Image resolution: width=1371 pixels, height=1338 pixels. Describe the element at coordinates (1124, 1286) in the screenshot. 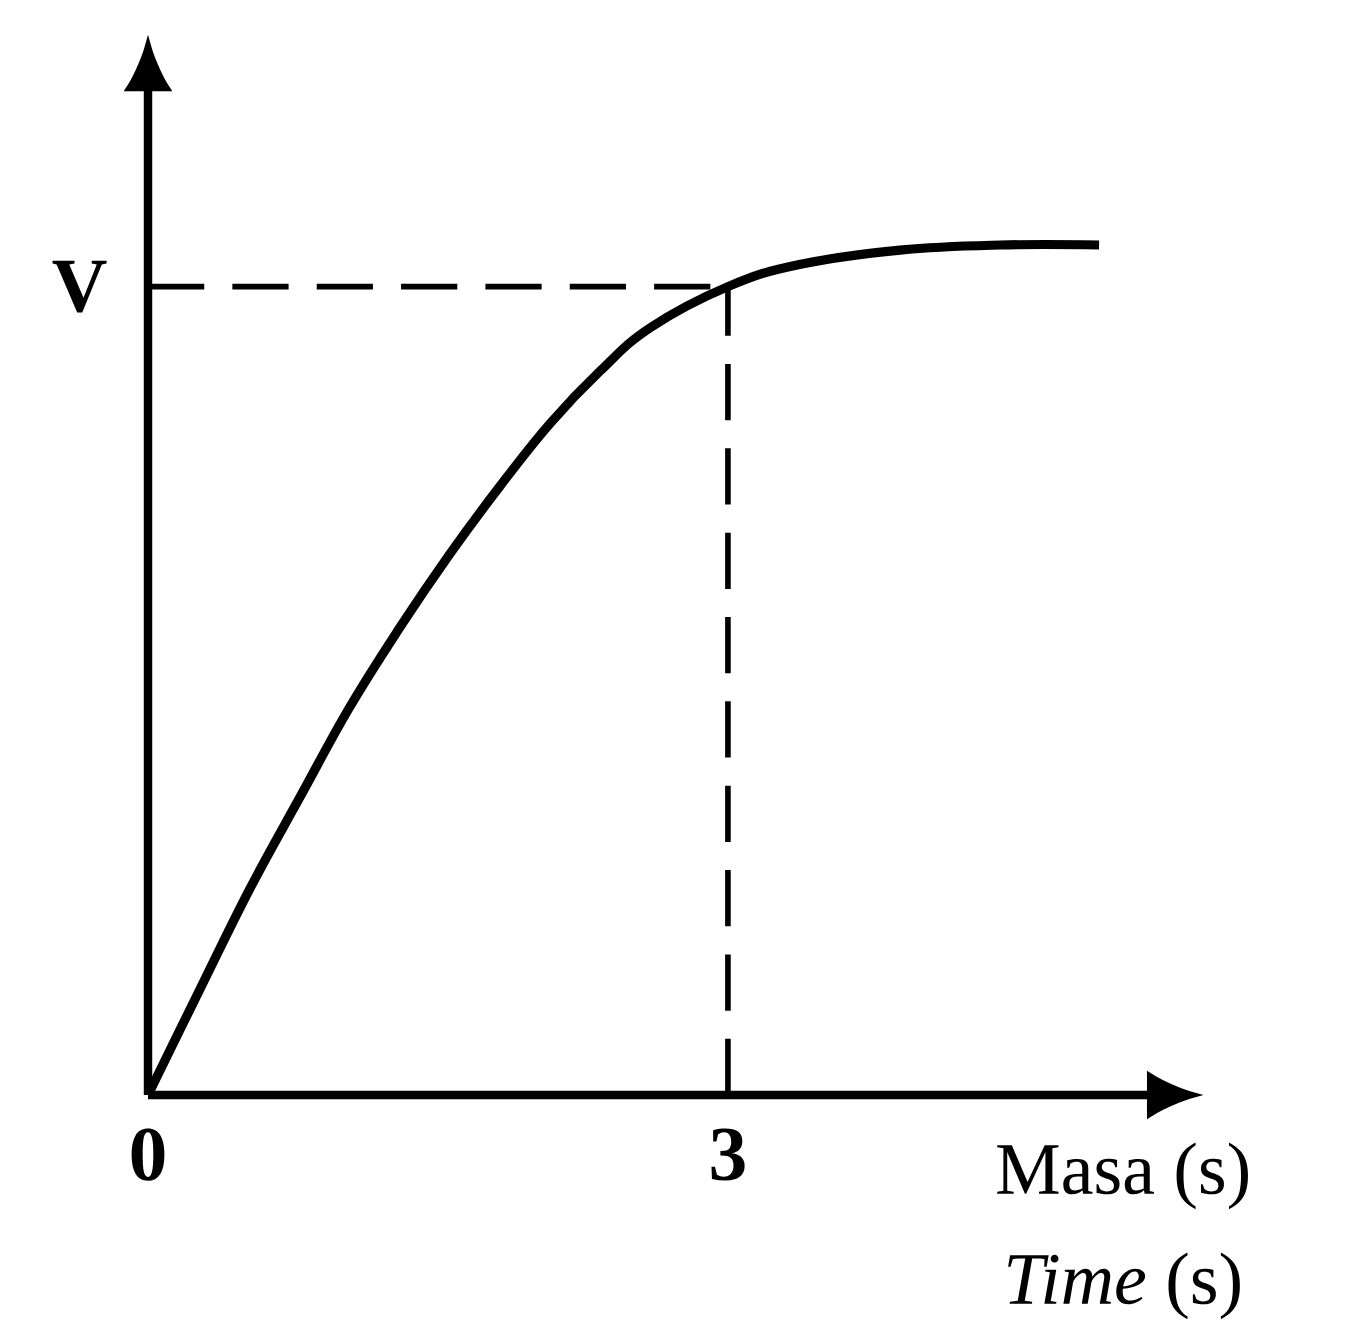

I see `text: Time (s)` at that location.